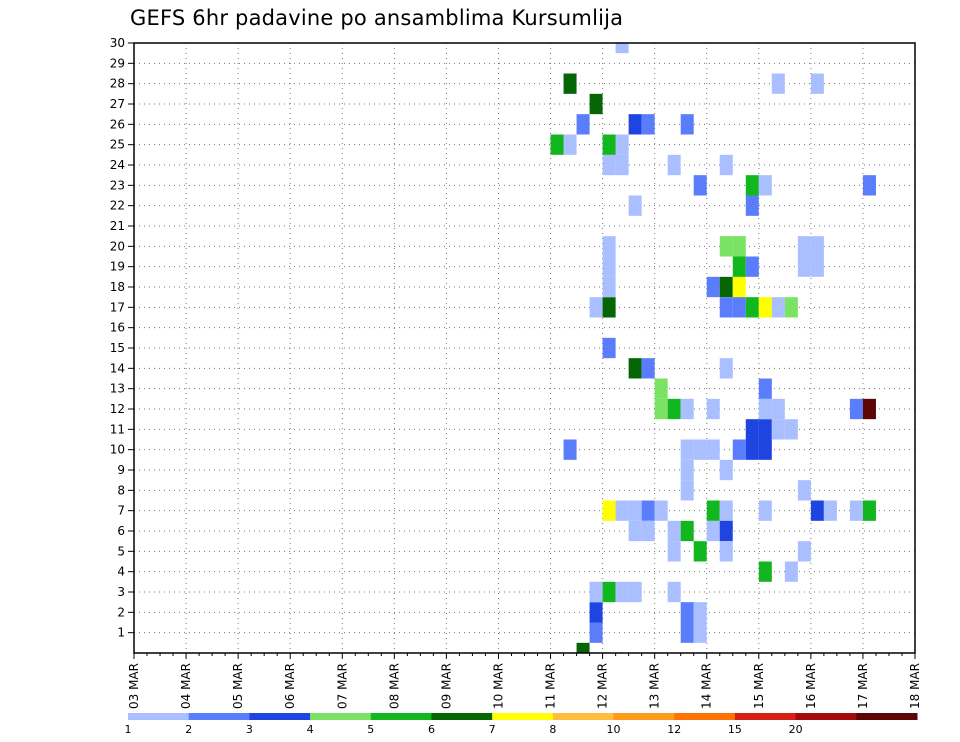 The height and width of the screenshot is (742, 960). What do you see at coordinates (370, 729) in the screenshot?
I see `colorbar-label: 5` at bounding box center [370, 729].